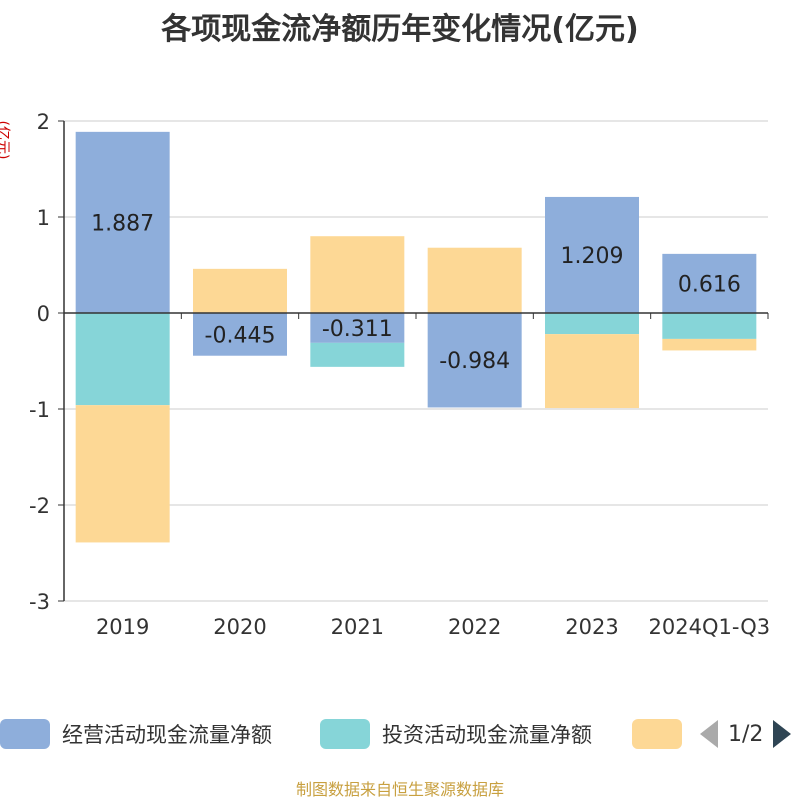 The image size is (800, 800). I want to click on data-label: 0.616, so click(709, 284).